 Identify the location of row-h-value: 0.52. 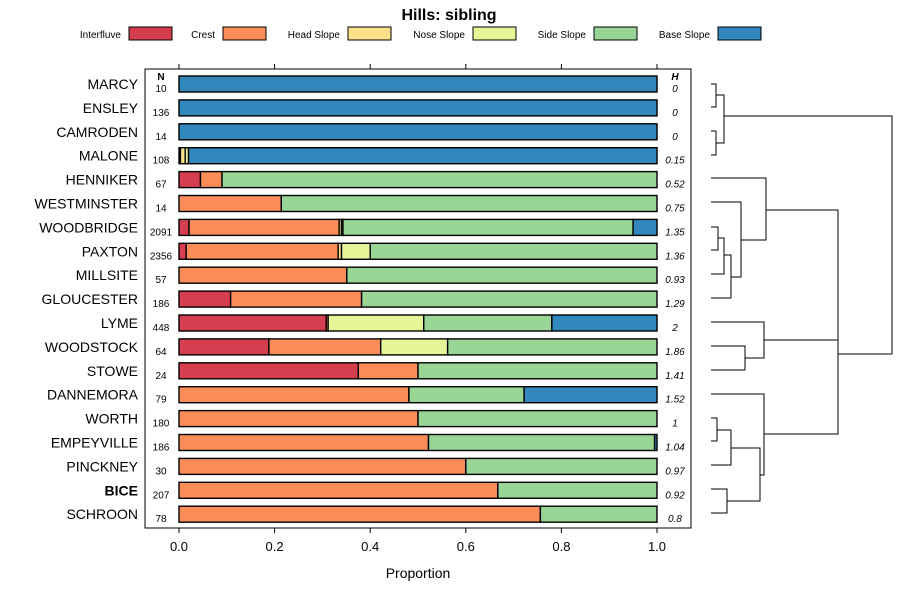
(675, 185).